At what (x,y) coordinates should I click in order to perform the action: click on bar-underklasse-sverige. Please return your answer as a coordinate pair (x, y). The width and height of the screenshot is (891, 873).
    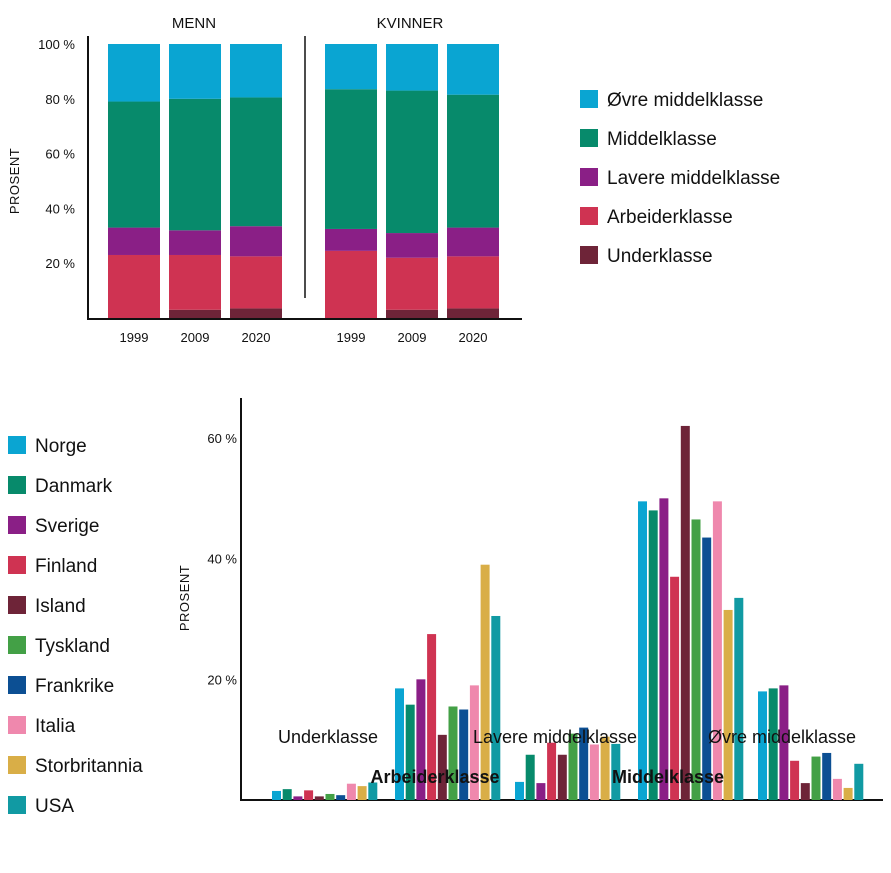
    Looking at the image, I should click on (298, 798).